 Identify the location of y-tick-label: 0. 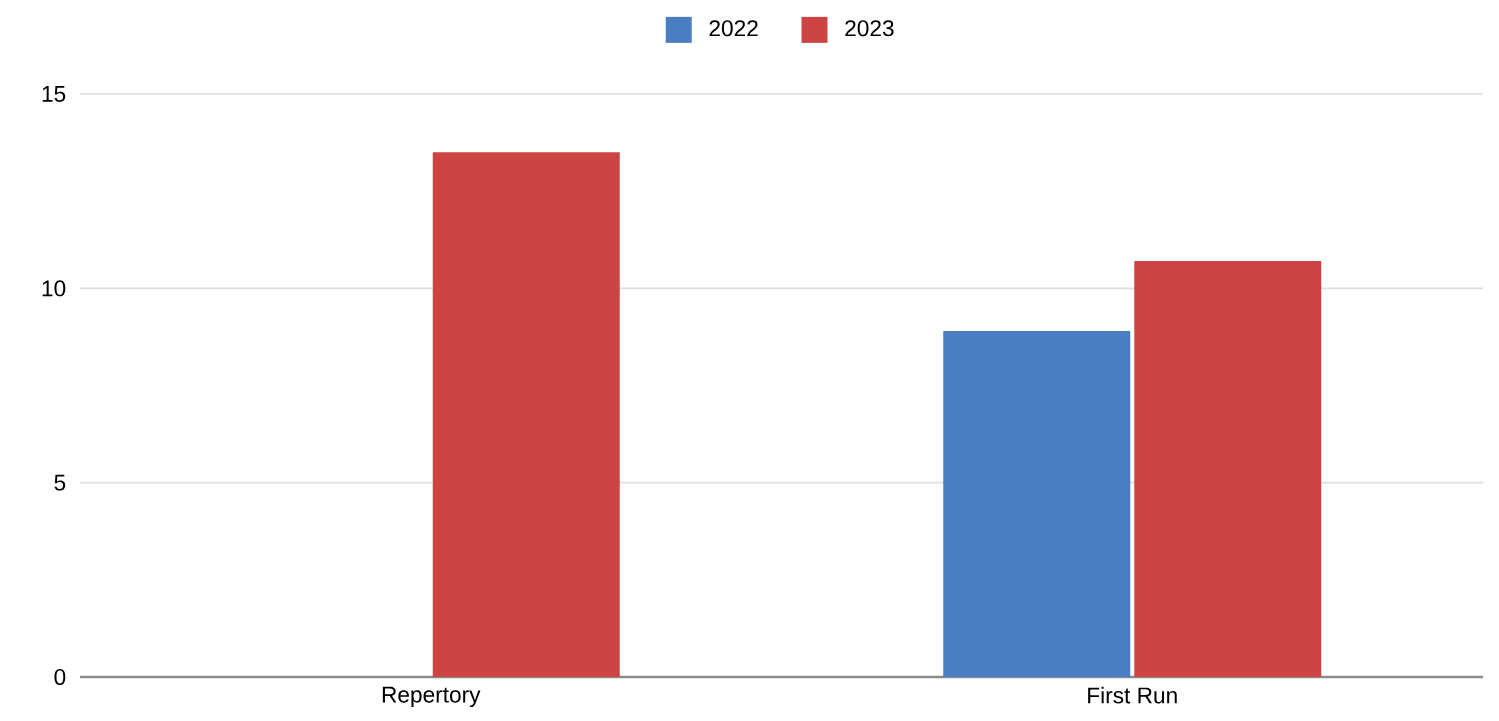
(60, 677).